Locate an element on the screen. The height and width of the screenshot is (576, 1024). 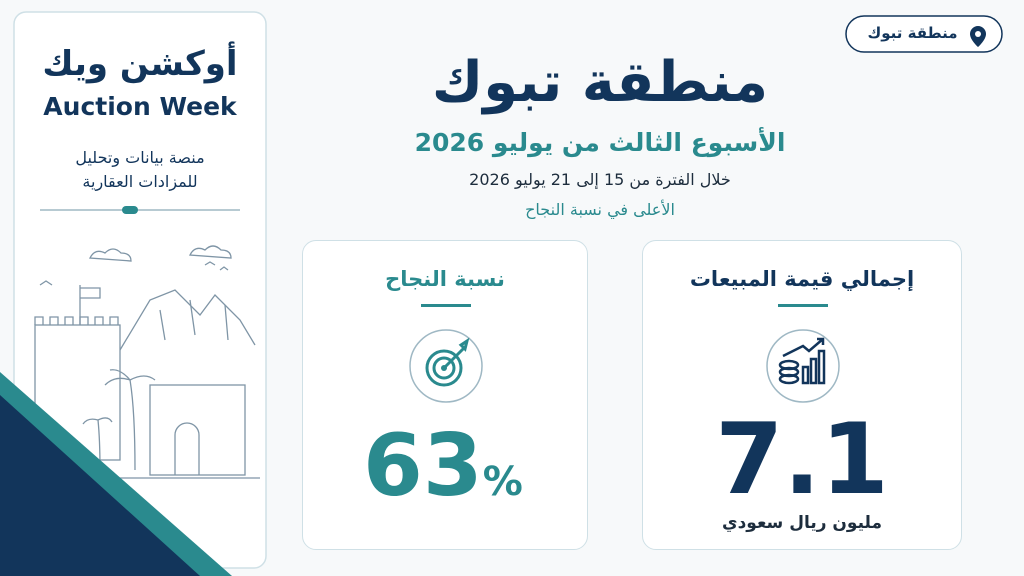
unit: % is located at coordinates (502, 482).